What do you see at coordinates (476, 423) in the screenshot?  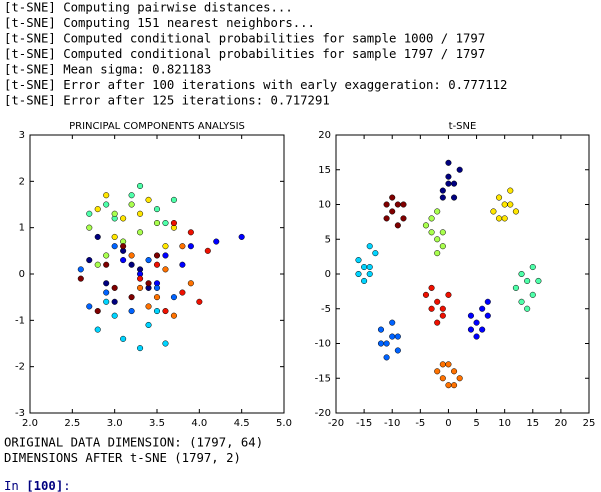 I see `x-tick-label: 5` at bounding box center [476, 423].